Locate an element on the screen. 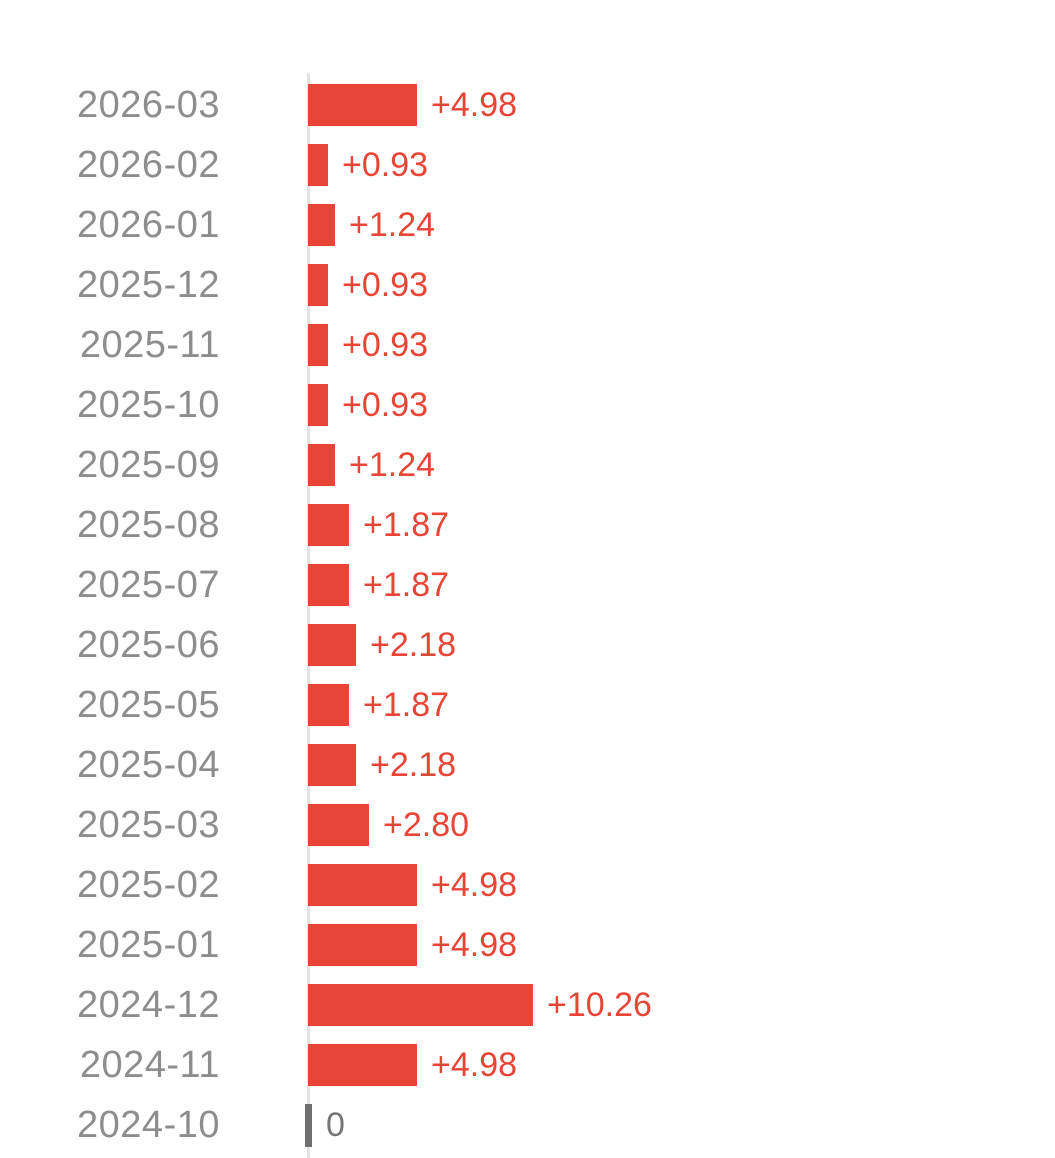 This screenshot has width=1055, height=1158. category-label: 2025-02 is located at coordinates (148, 885).